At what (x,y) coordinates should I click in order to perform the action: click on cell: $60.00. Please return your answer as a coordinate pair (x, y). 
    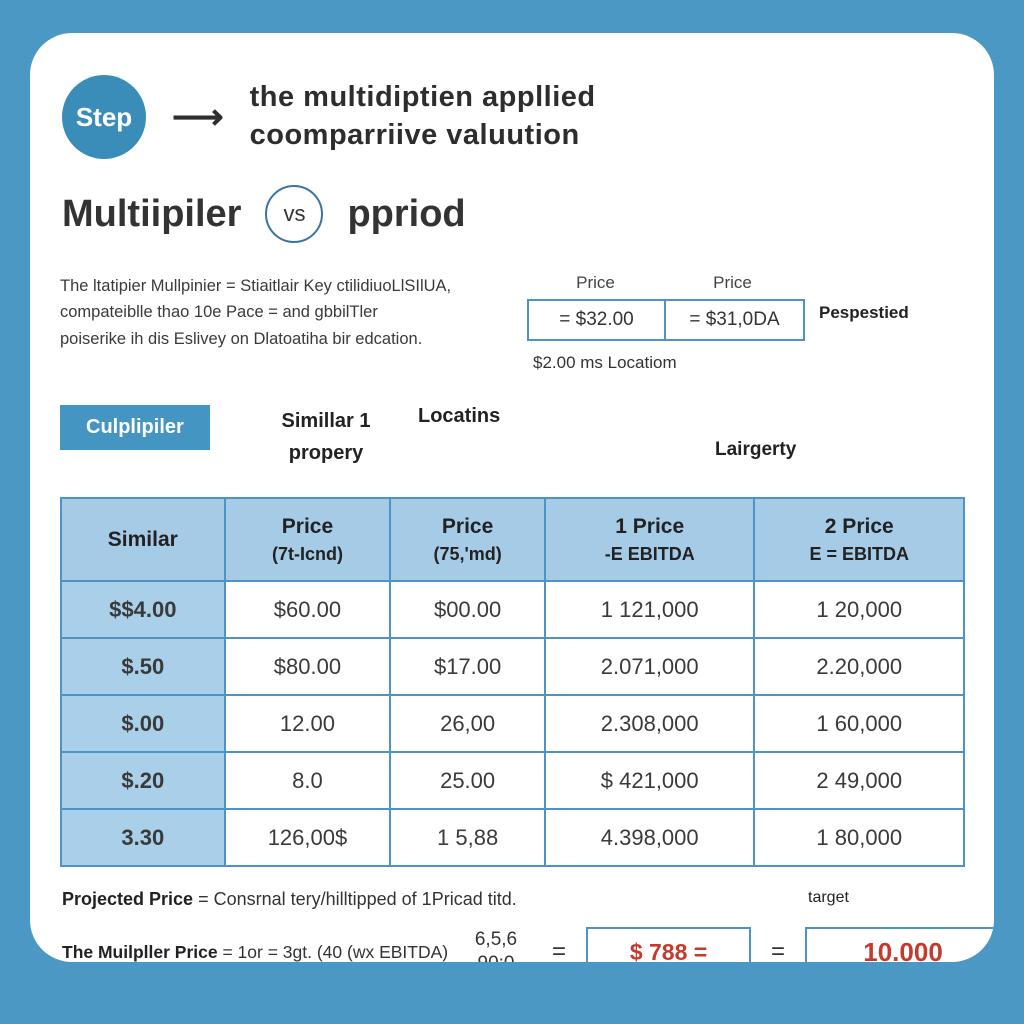
    Looking at the image, I should click on (307, 609).